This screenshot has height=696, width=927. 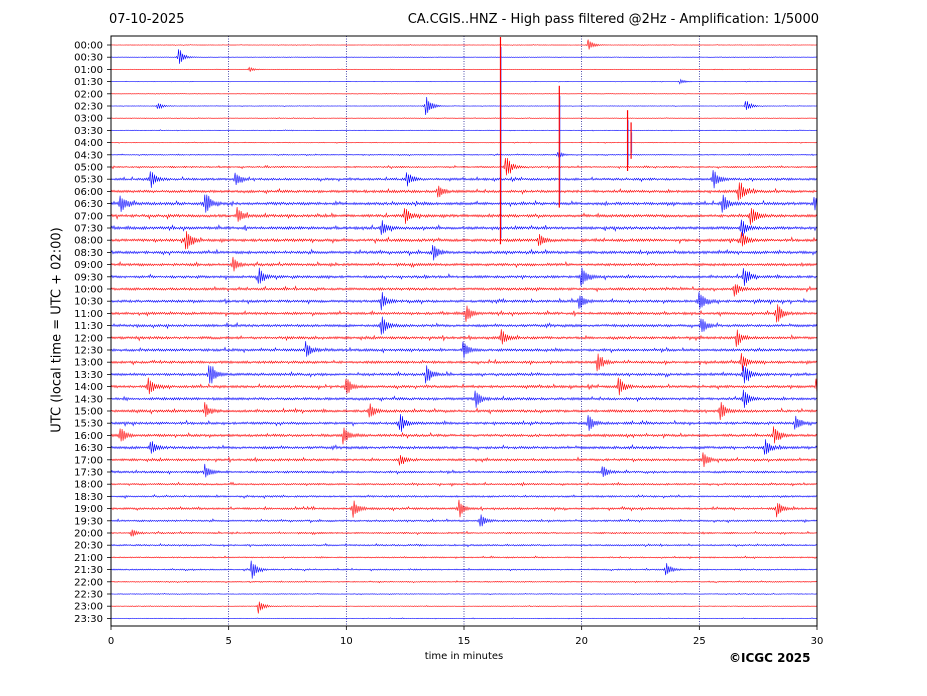 I want to click on row-label-0100: 01:00, so click(x=88, y=70).